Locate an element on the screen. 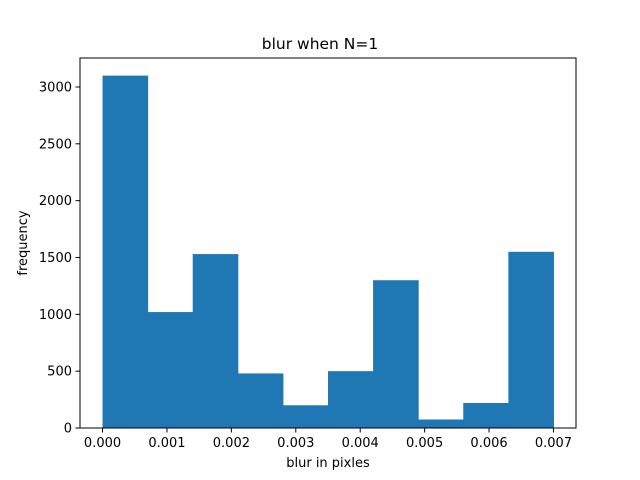 The image size is (640, 480). y-axis-ticks: 0 500 1000 1500 2000 2500 3000 is located at coordinates (59, 258).